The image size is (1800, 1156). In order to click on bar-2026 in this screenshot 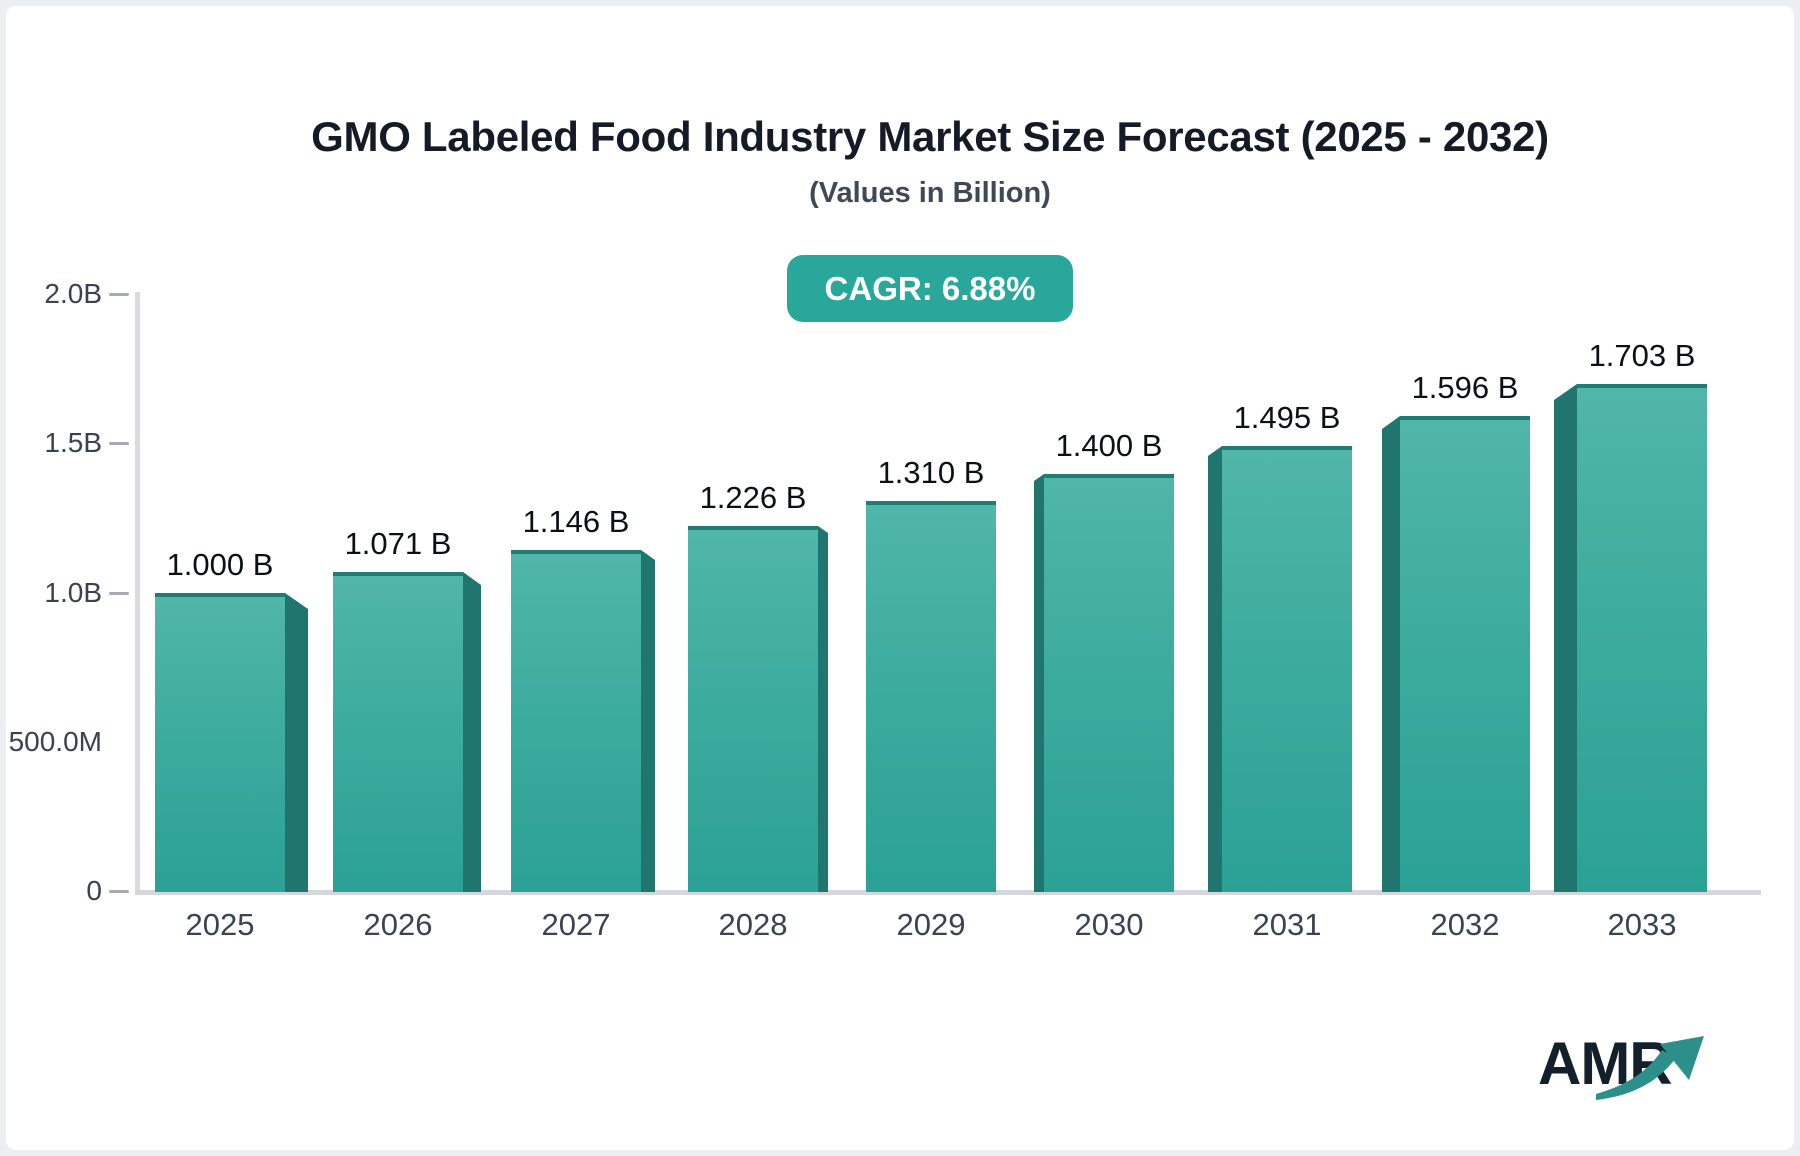, I will do `click(398, 732)`.